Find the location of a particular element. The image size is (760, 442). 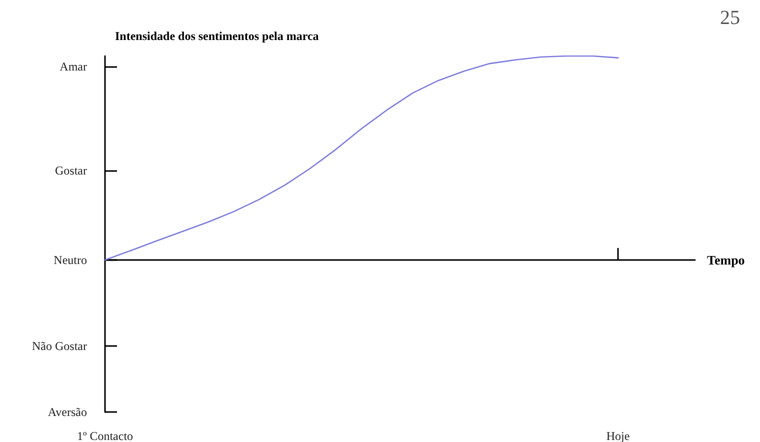

text: Aversão is located at coordinates (67, 412).